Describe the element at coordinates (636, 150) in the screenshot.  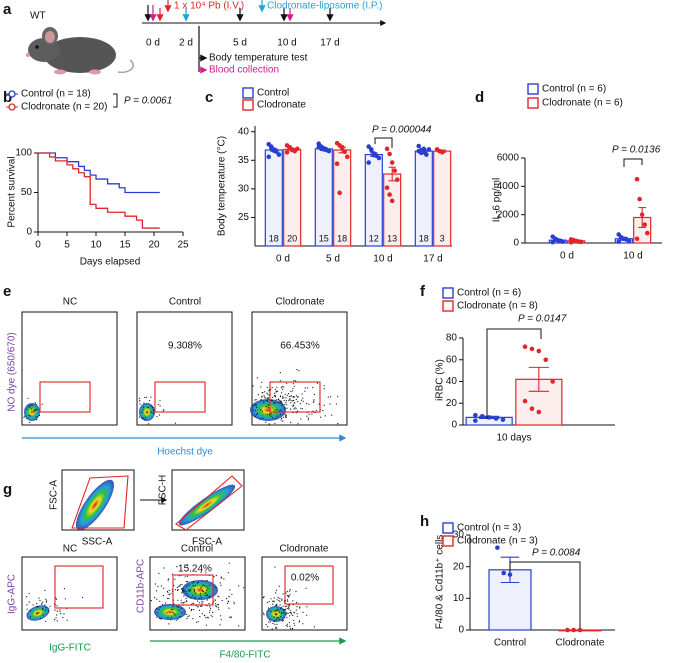
I see `annotation: P = 0.0136` at that location.